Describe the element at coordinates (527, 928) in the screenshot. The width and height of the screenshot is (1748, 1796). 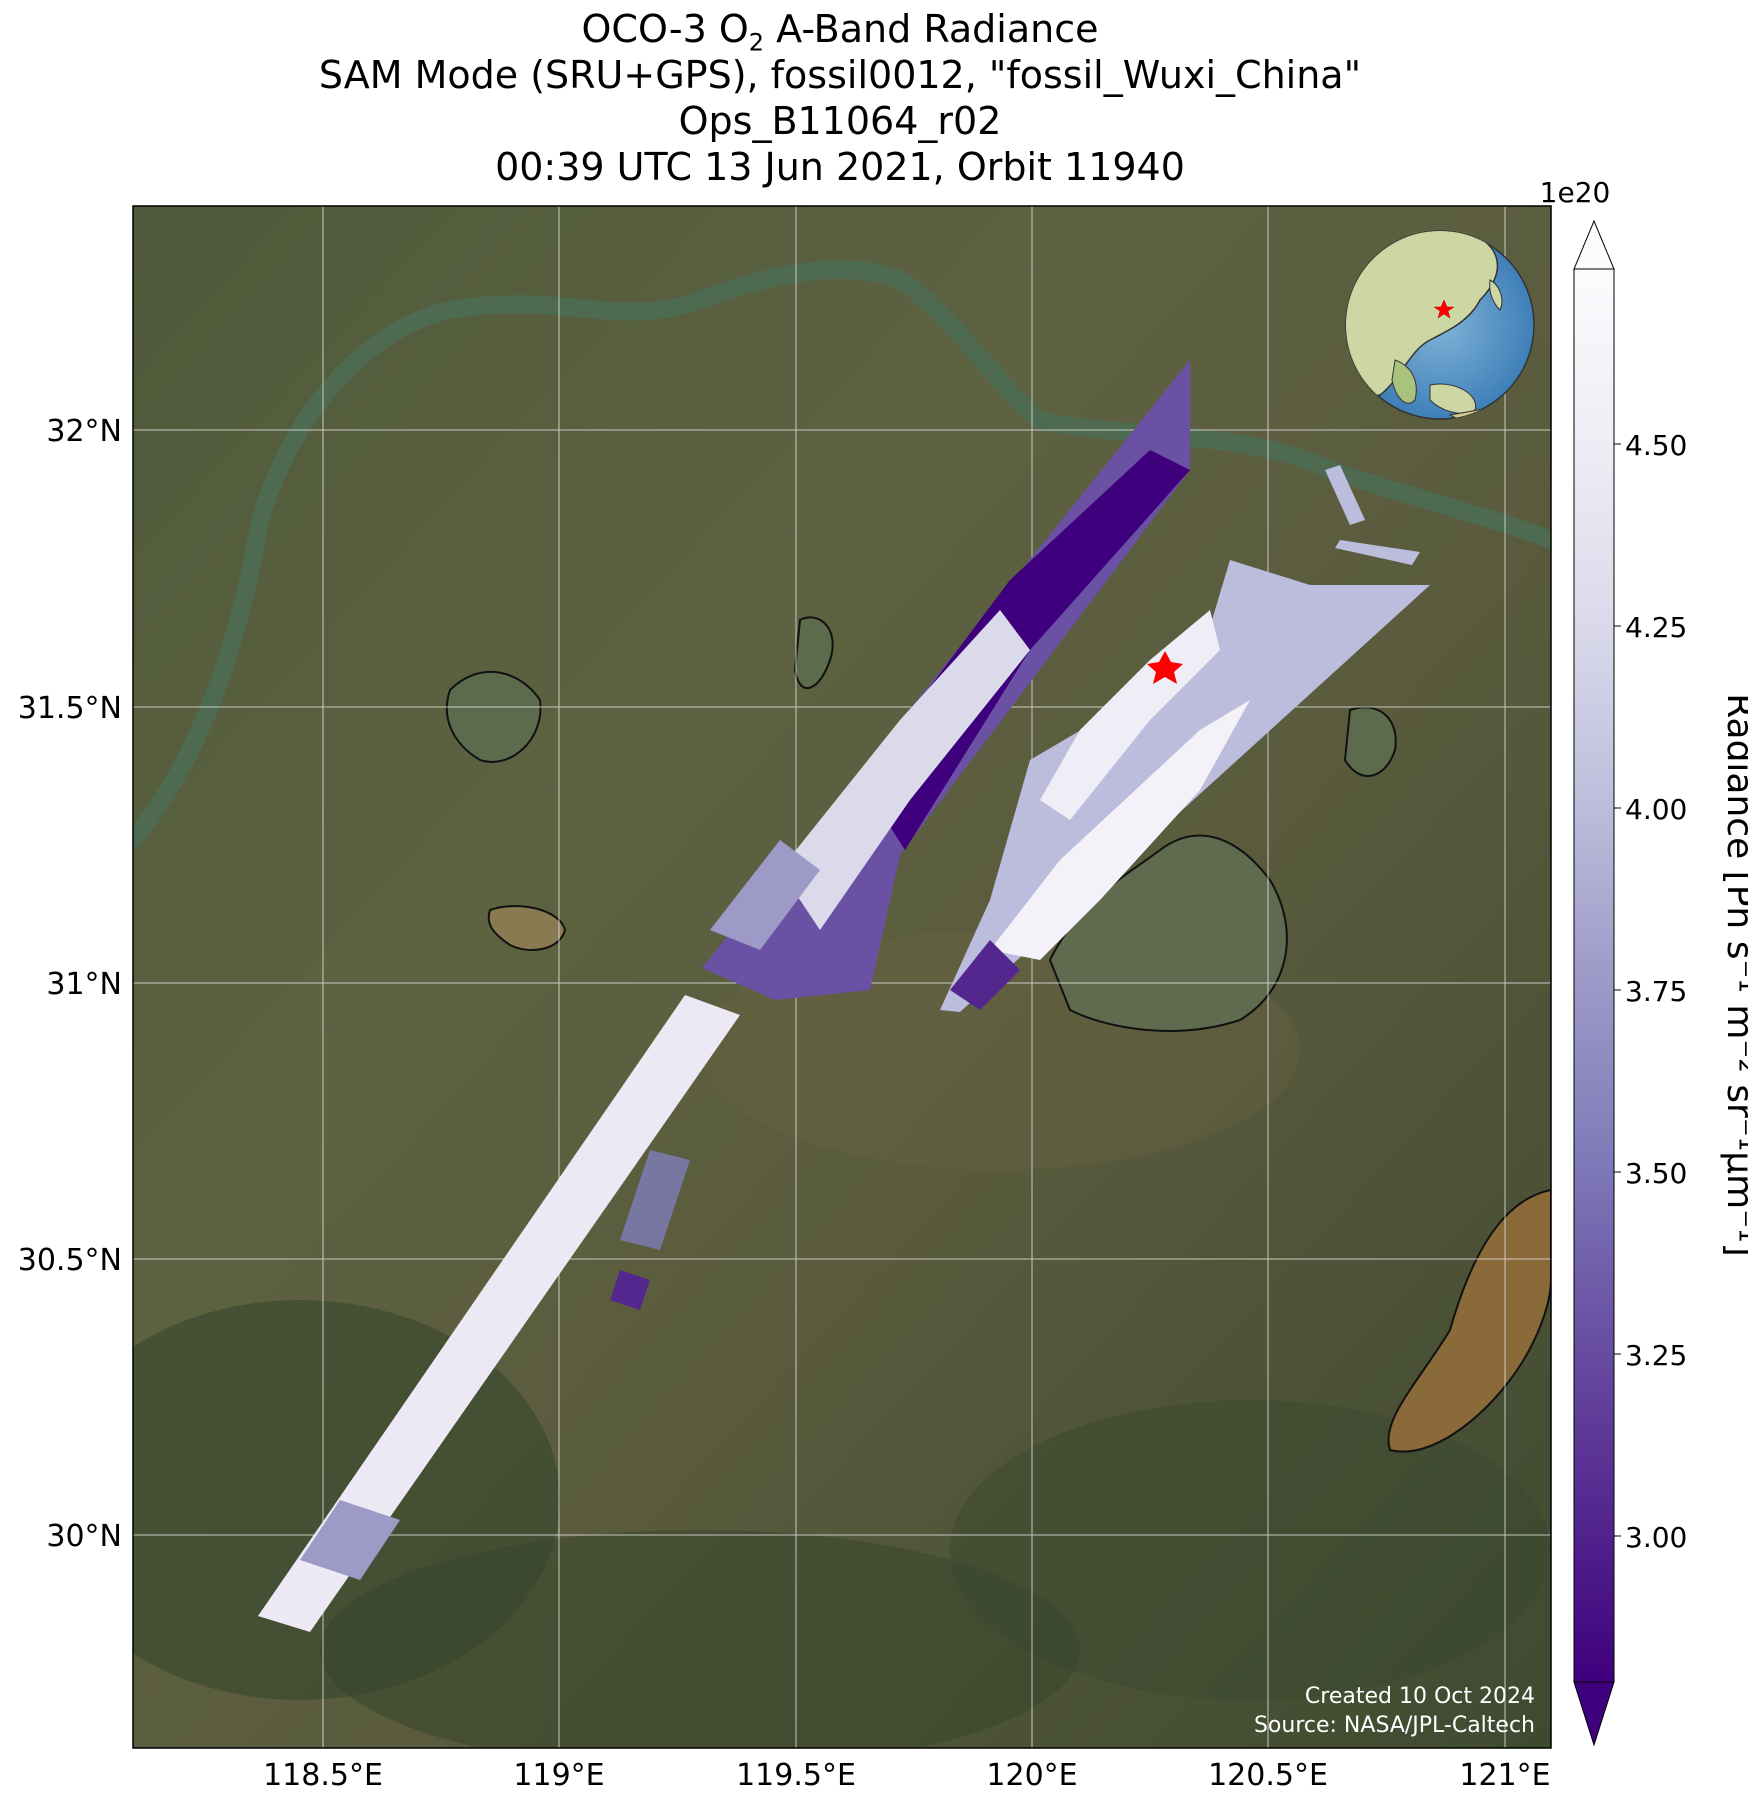
I see `lake-gucheng` at that location.